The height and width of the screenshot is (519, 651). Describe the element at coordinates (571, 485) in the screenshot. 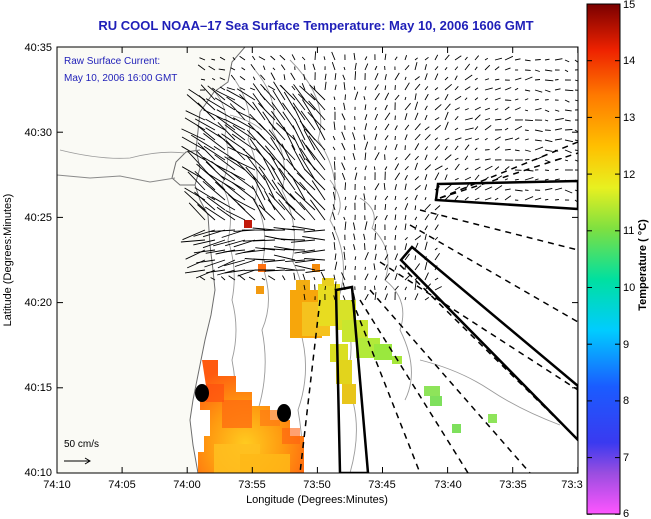

I see `x-tick-label: 73:3` at that location.